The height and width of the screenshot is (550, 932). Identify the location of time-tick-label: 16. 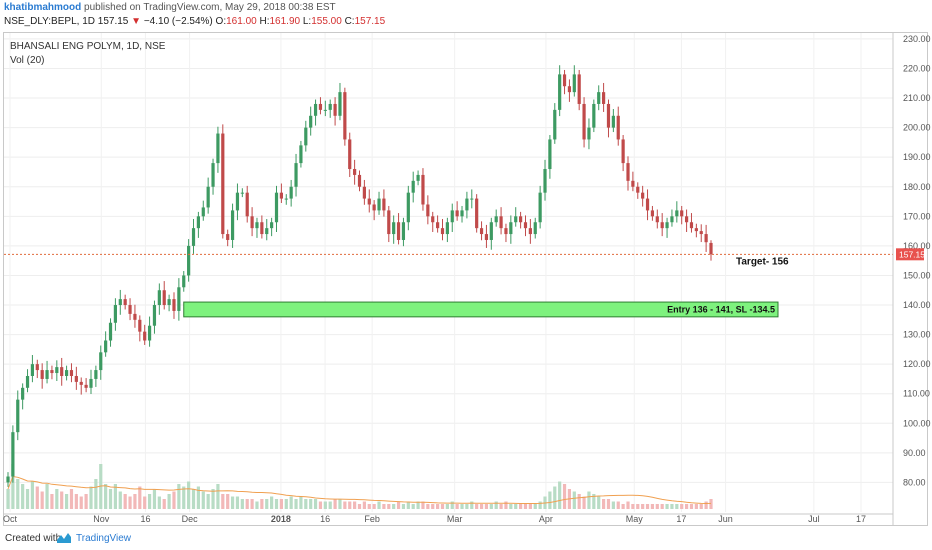
(145, 519).